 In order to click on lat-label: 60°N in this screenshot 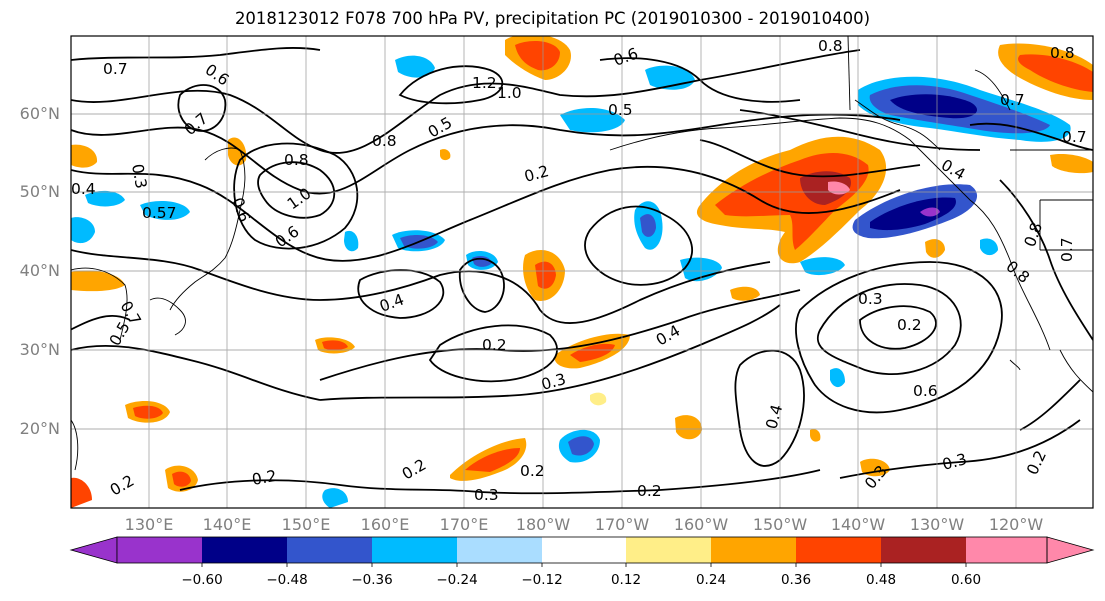, I will do `click(39, 113)`.